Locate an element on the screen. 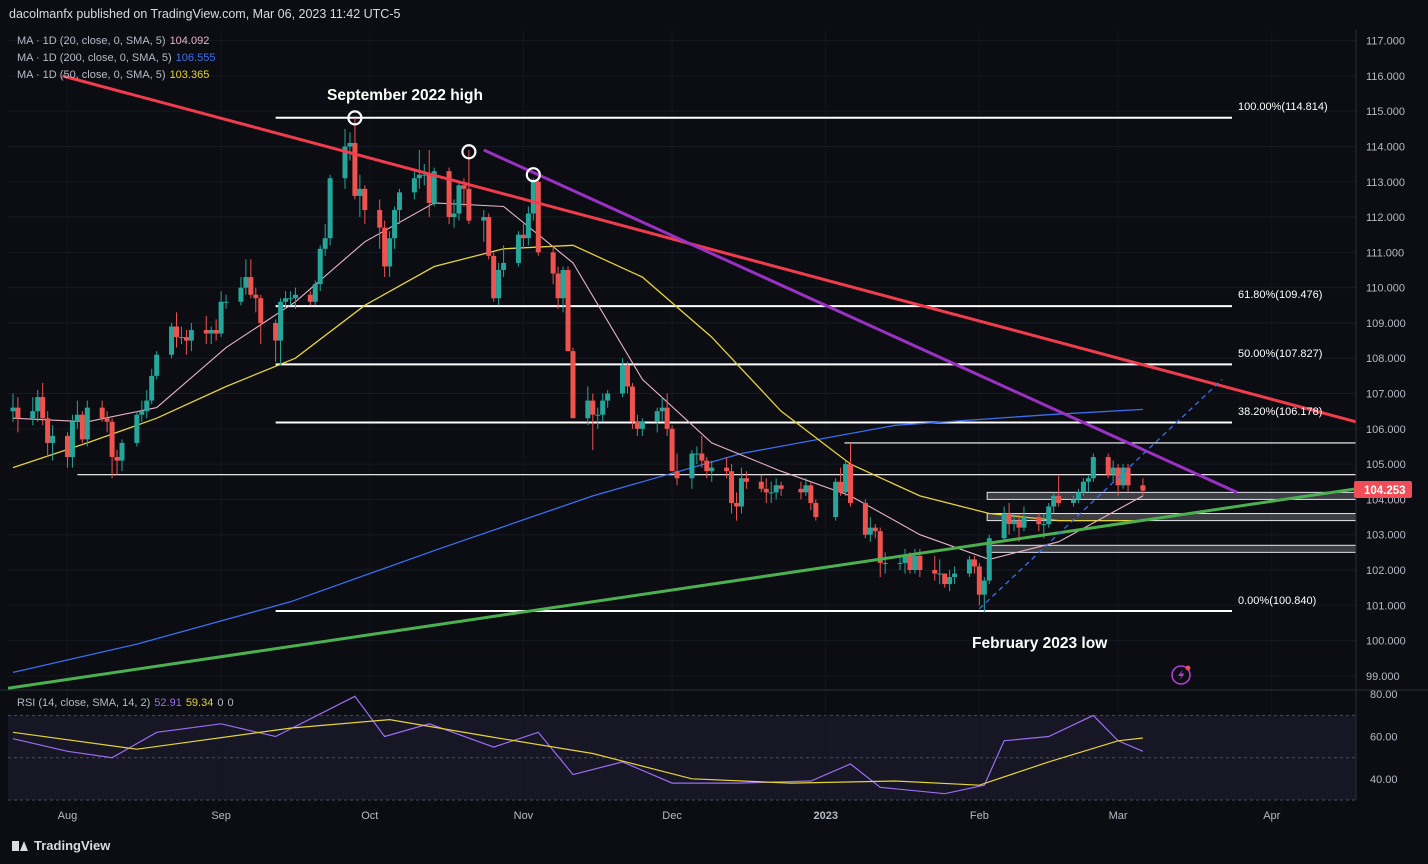  fib-label-0: 0.00%(100.840) is located at coordinates (1277, 601).